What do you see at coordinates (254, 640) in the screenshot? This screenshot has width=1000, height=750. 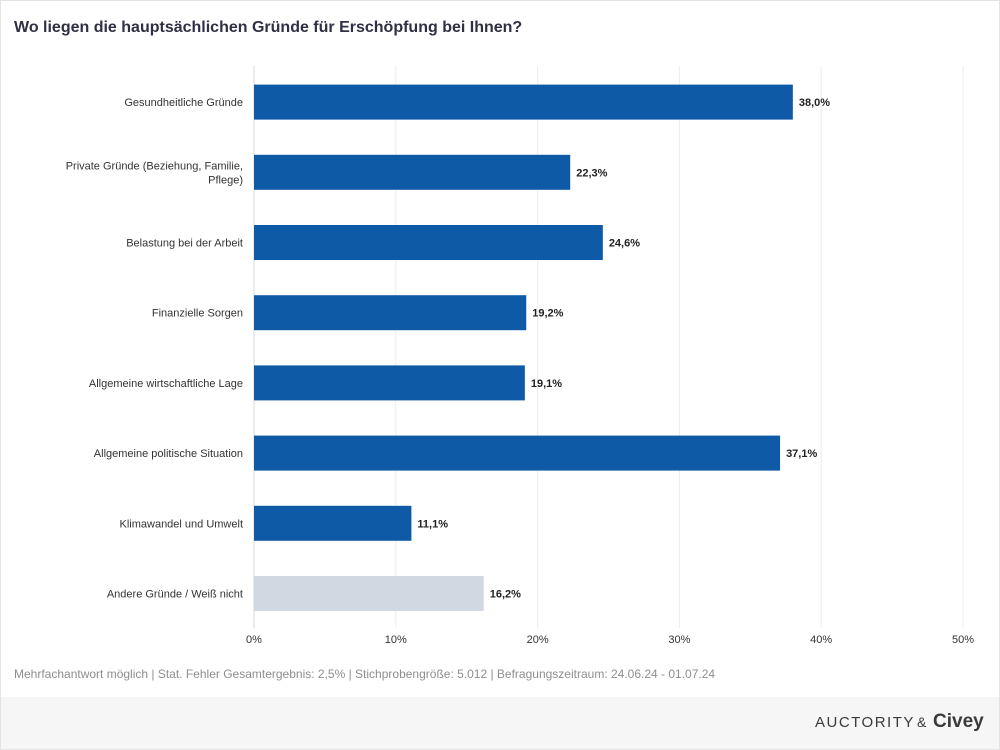 I see `x-tick-label: 0%` at bounding box center [254, 640].